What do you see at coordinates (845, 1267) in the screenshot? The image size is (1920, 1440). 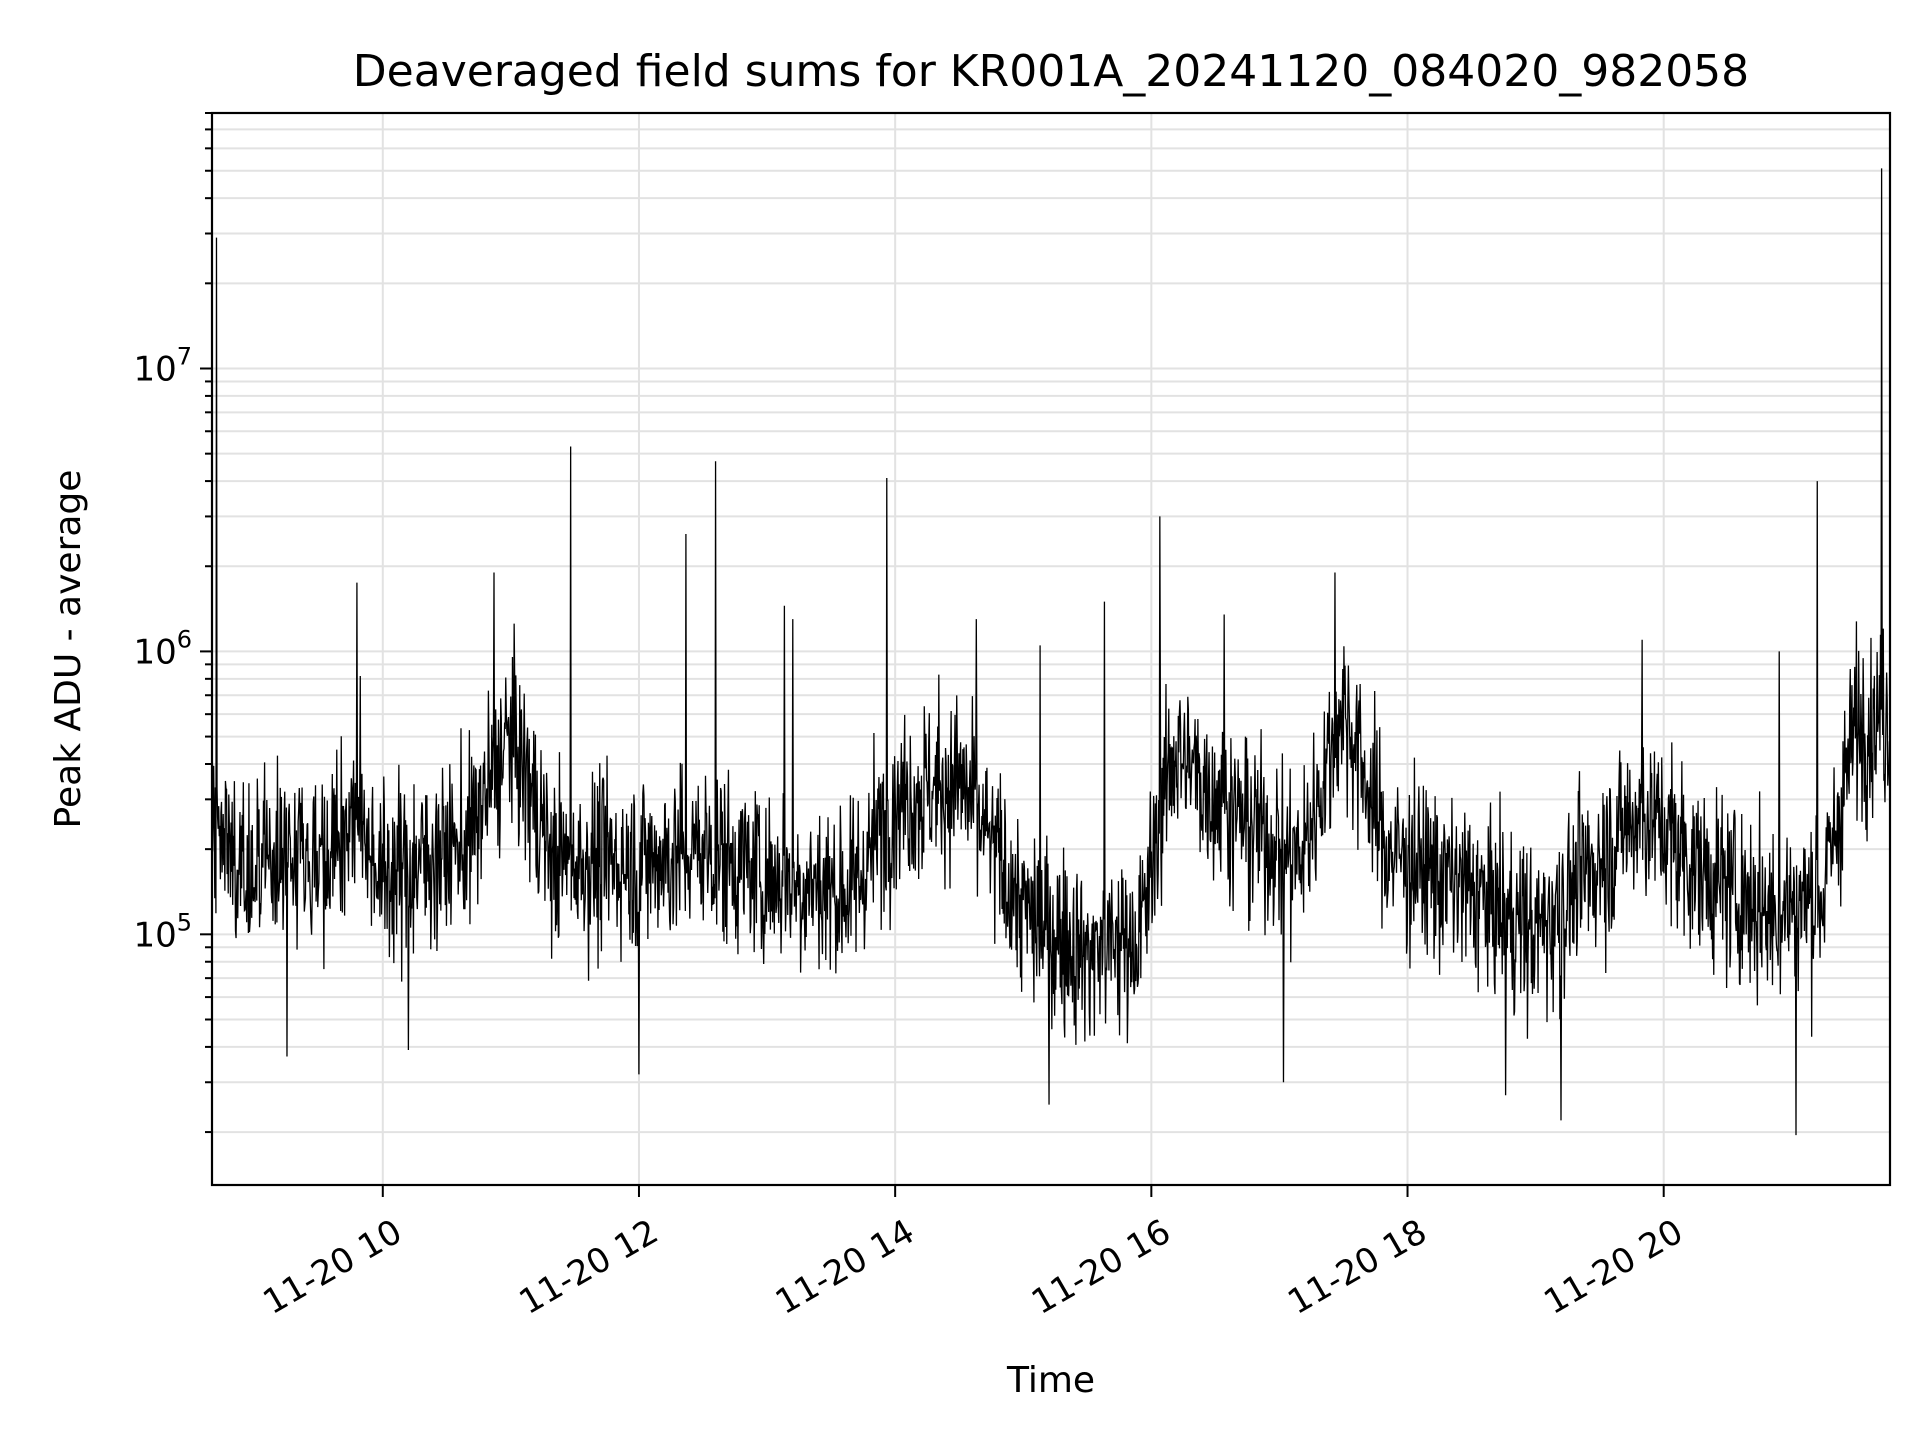 I see `x-tick-label: 11-20 14` at bounding box center [845, 1267].